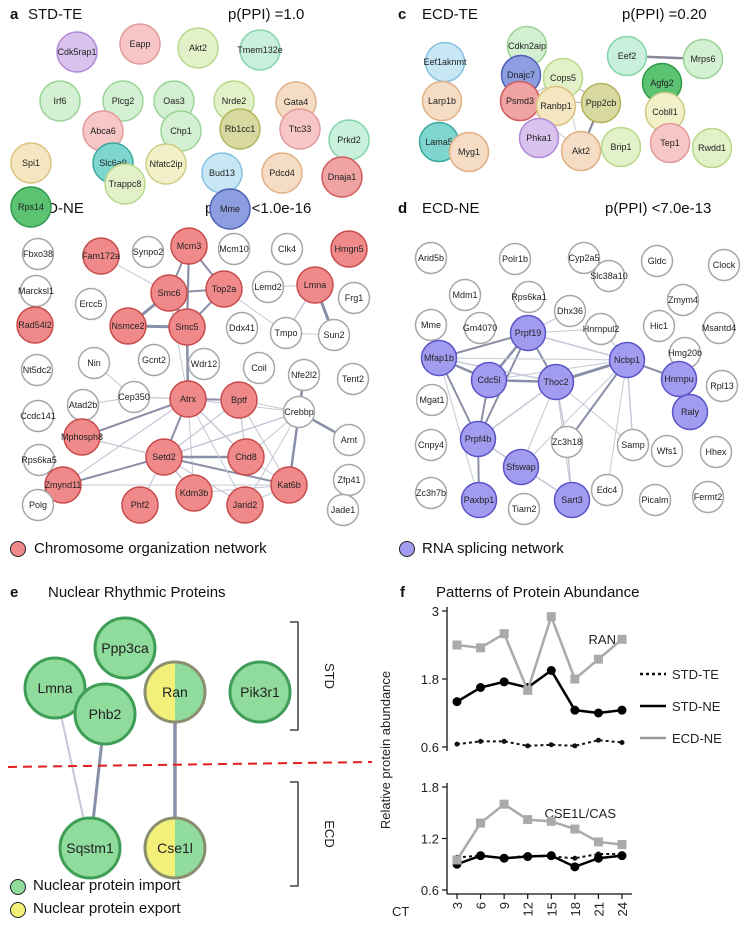  Describe the element at coordinates (602, 639) in the screenshot. I see `chart-0-title: RAN` at that location.